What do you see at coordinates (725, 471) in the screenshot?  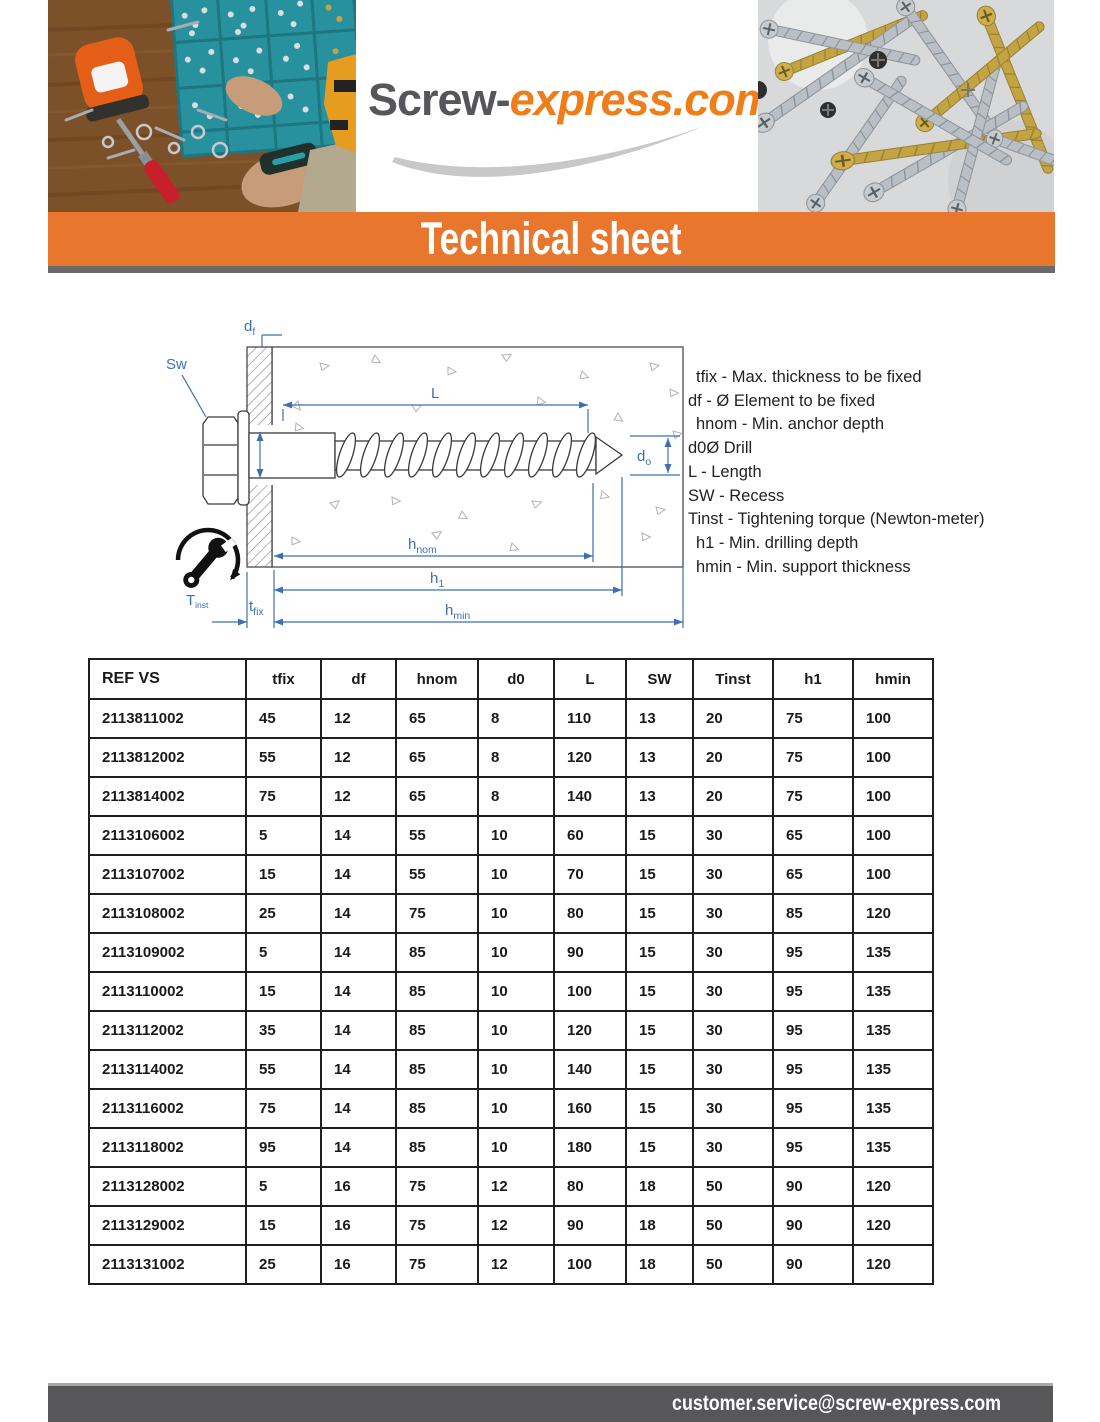 I see `legend-line: L - Length` at bounding box center [725, 471].